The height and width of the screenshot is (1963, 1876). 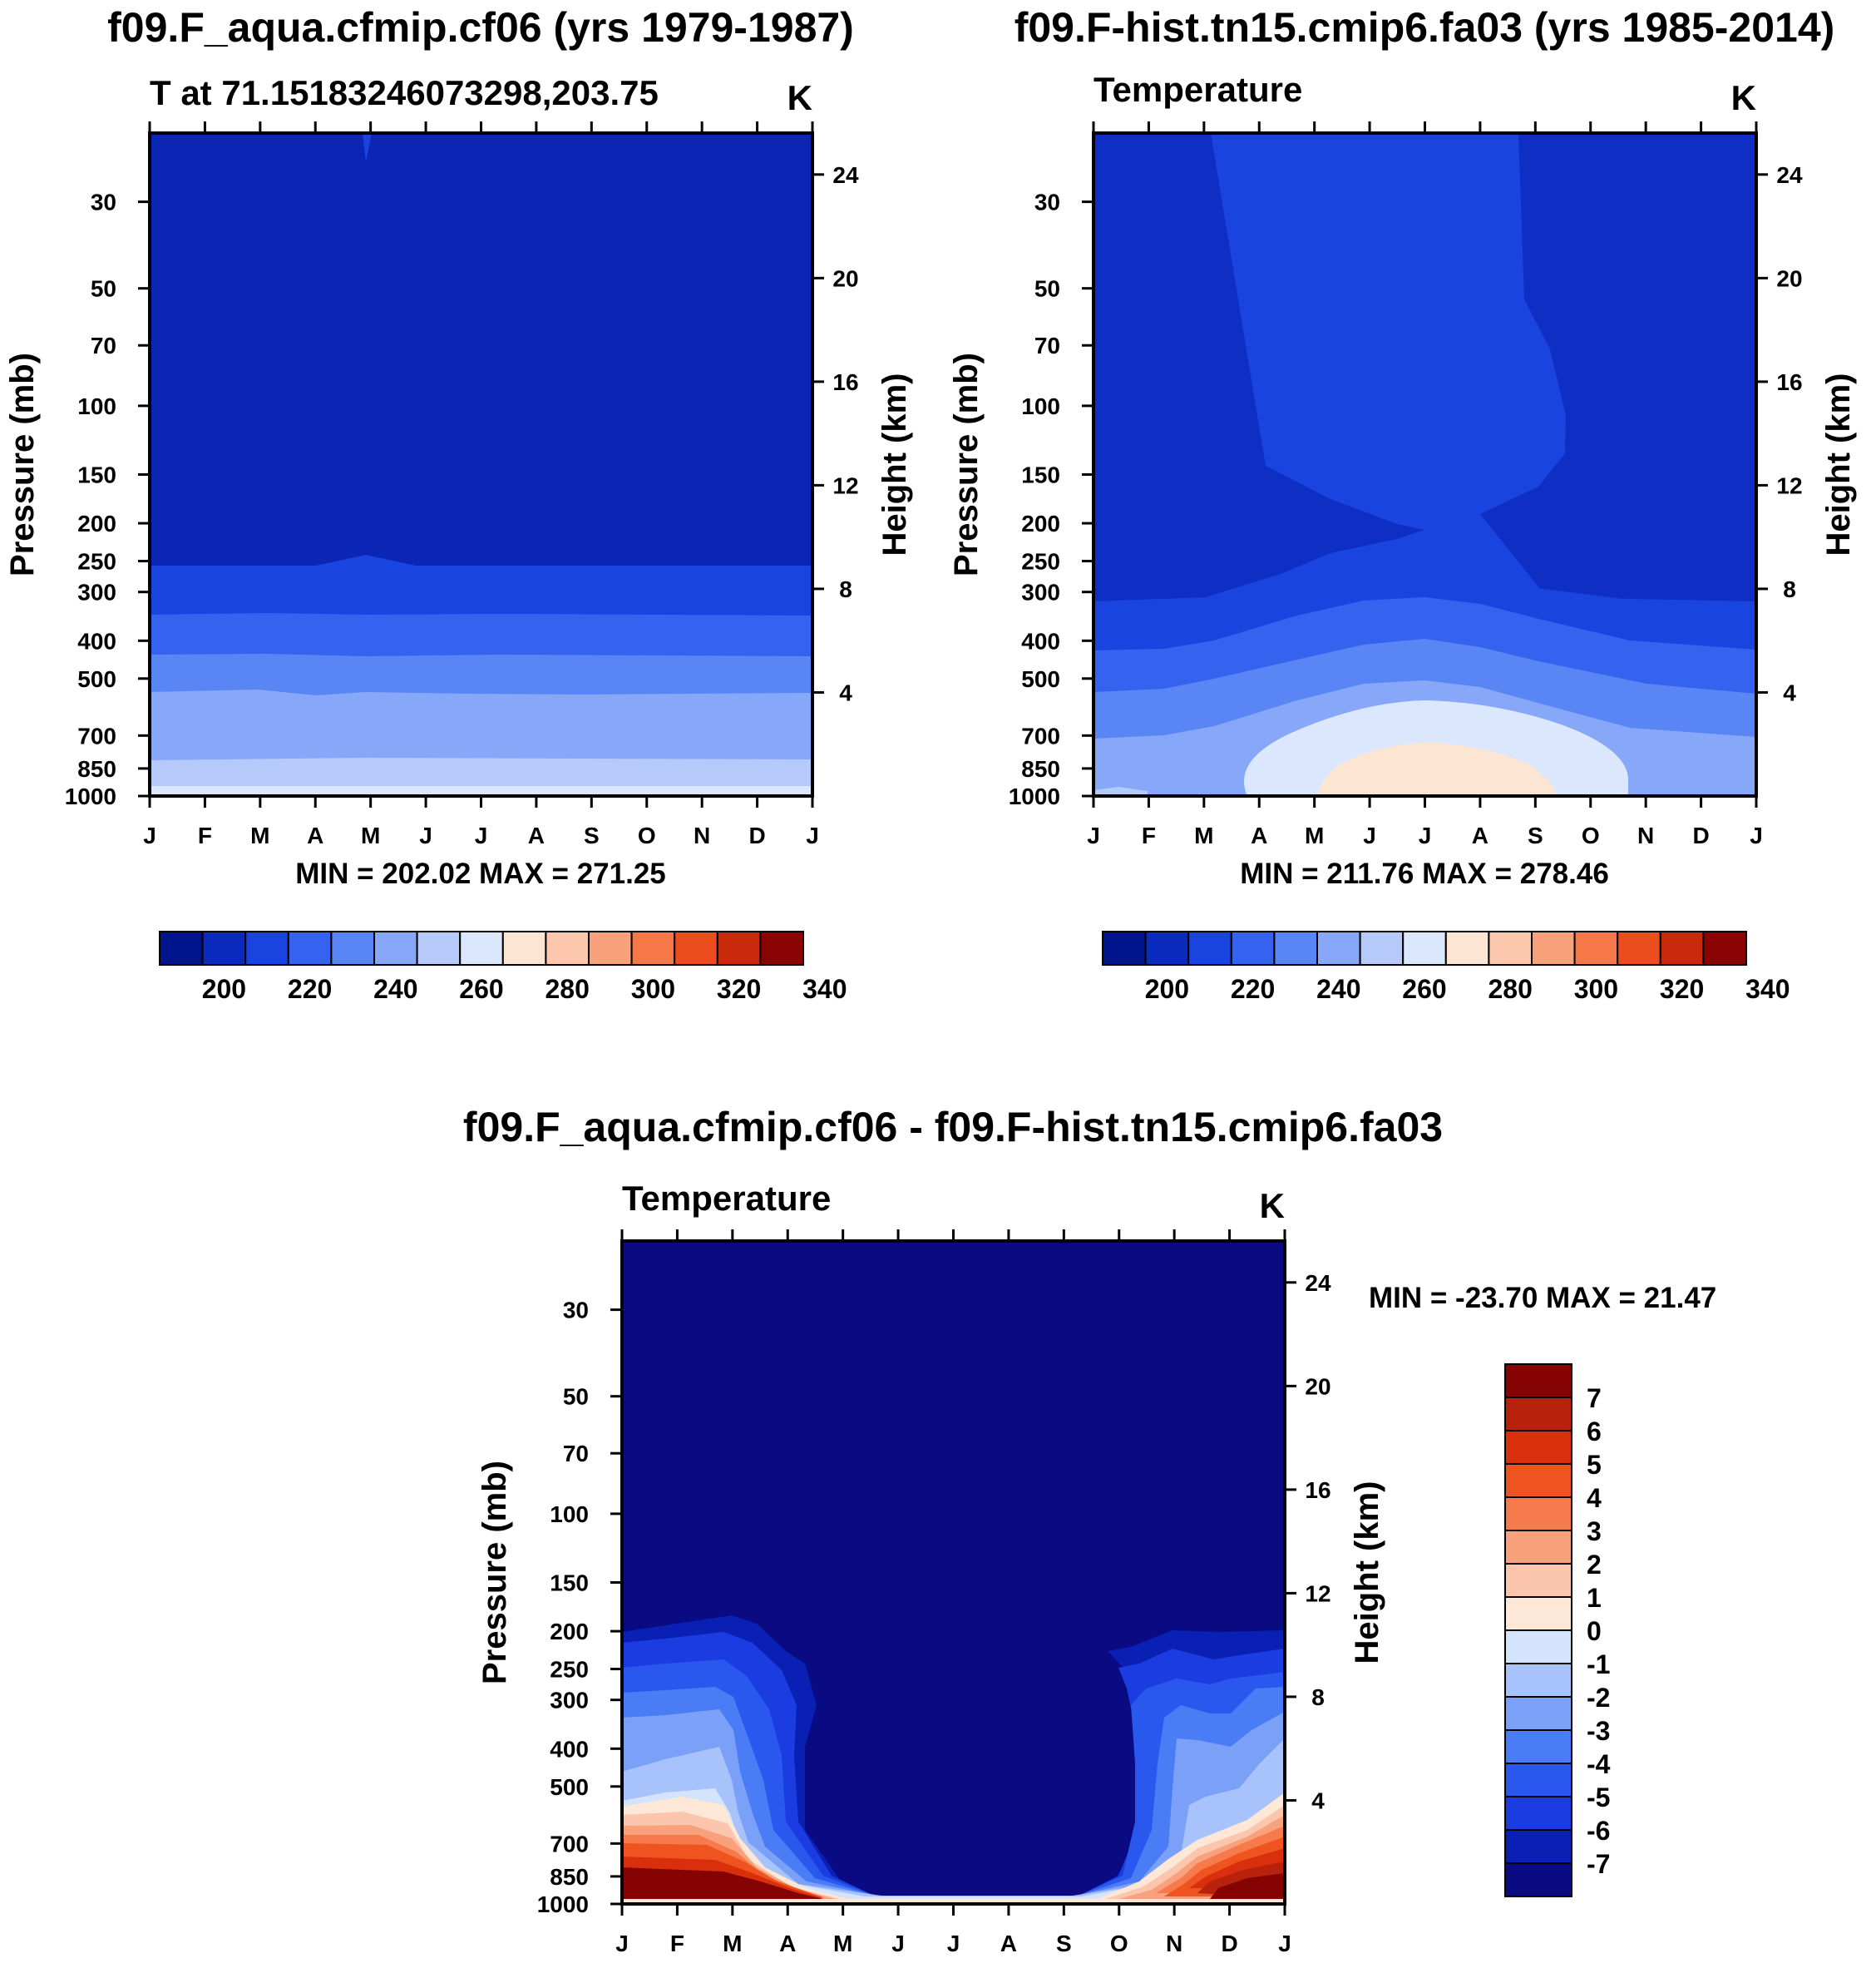 What do you see at coordinates (1598, 1797) in the screenshot?
I see `colorbar-label: -5` at bounding box center [1598, 1797].